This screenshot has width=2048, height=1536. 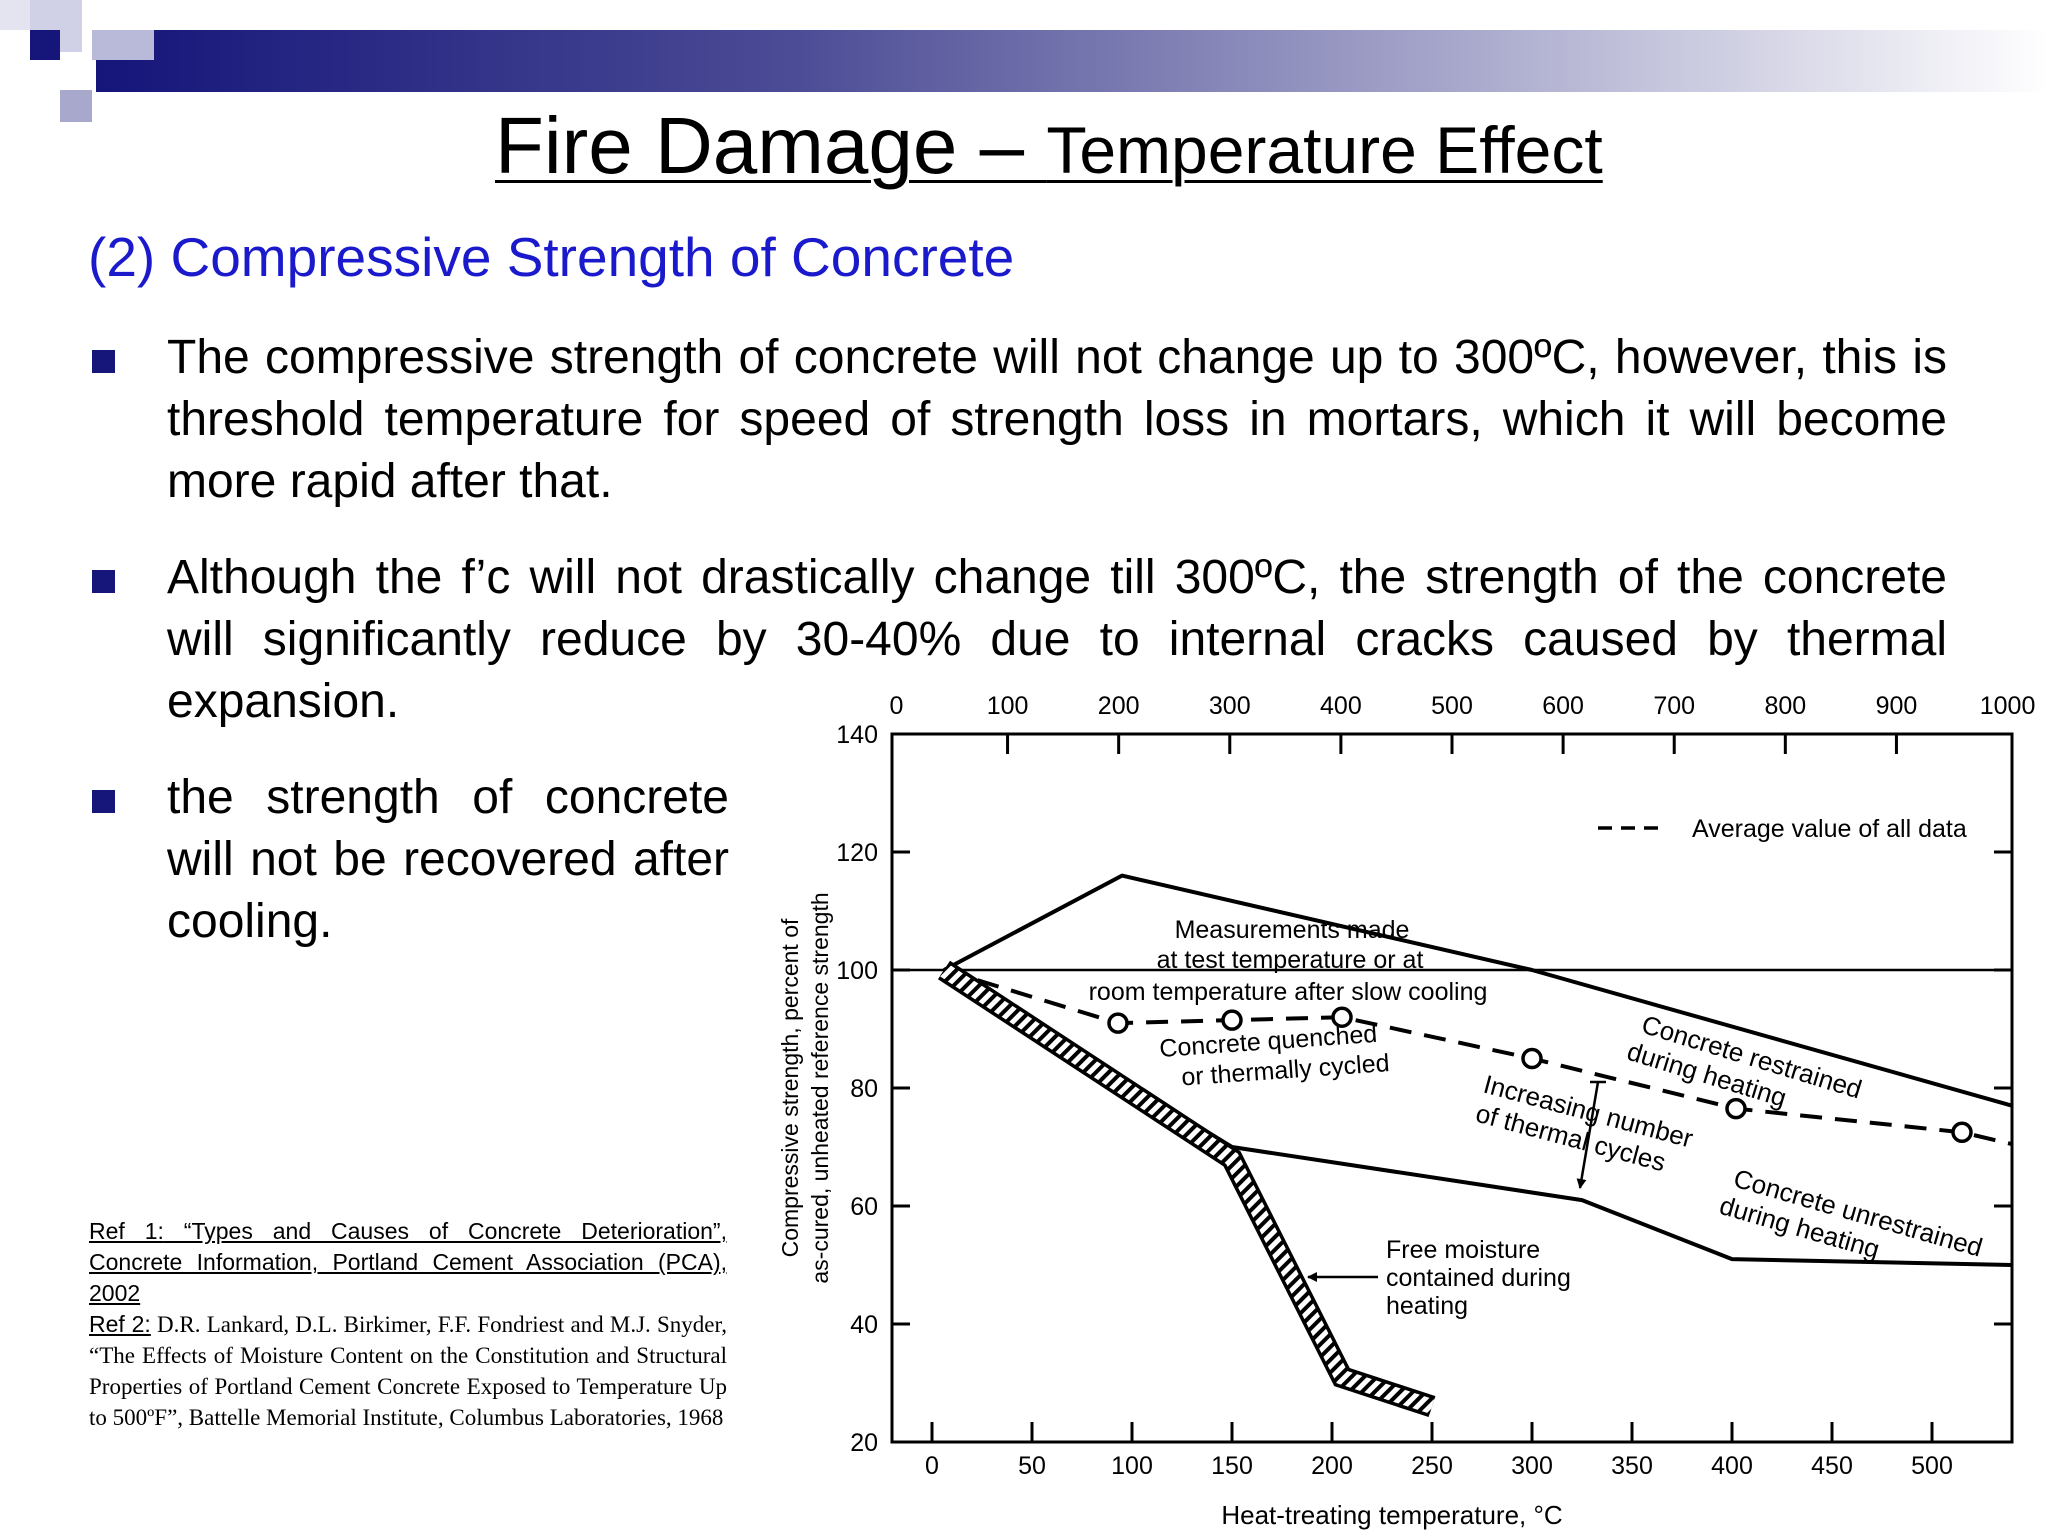 What do you see at coordinates (1851, 1213) in the screenshot?
I see `annotation-unrestrained: Concrete unrestrained during heating` at bounding box center [1851, 1213].